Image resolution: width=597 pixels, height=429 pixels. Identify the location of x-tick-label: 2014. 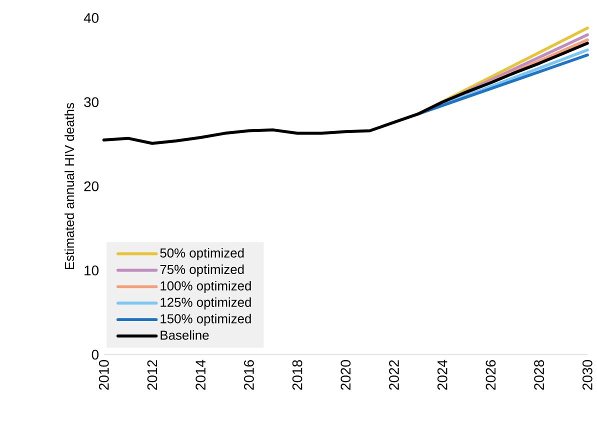
(201, 375).